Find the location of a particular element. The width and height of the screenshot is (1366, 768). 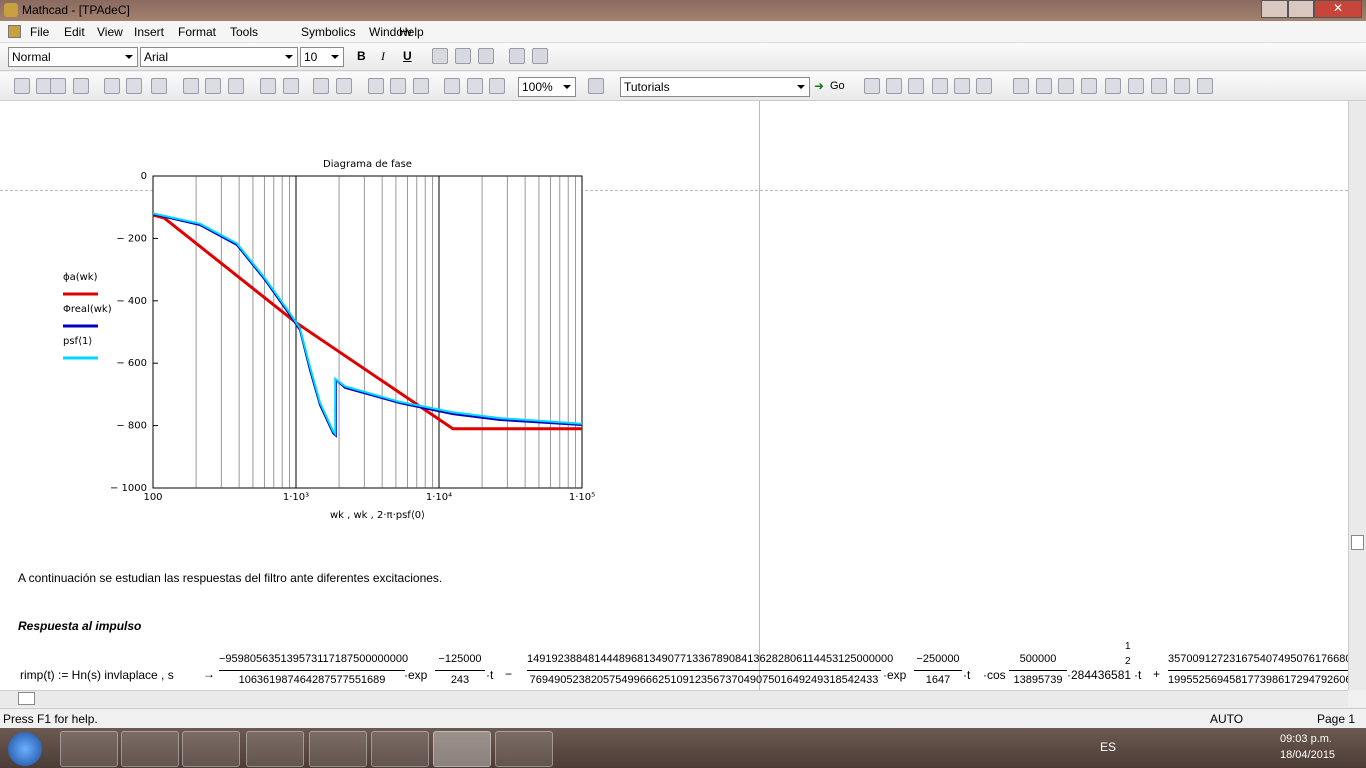

language: ES is located at coordinates (1108, 747).